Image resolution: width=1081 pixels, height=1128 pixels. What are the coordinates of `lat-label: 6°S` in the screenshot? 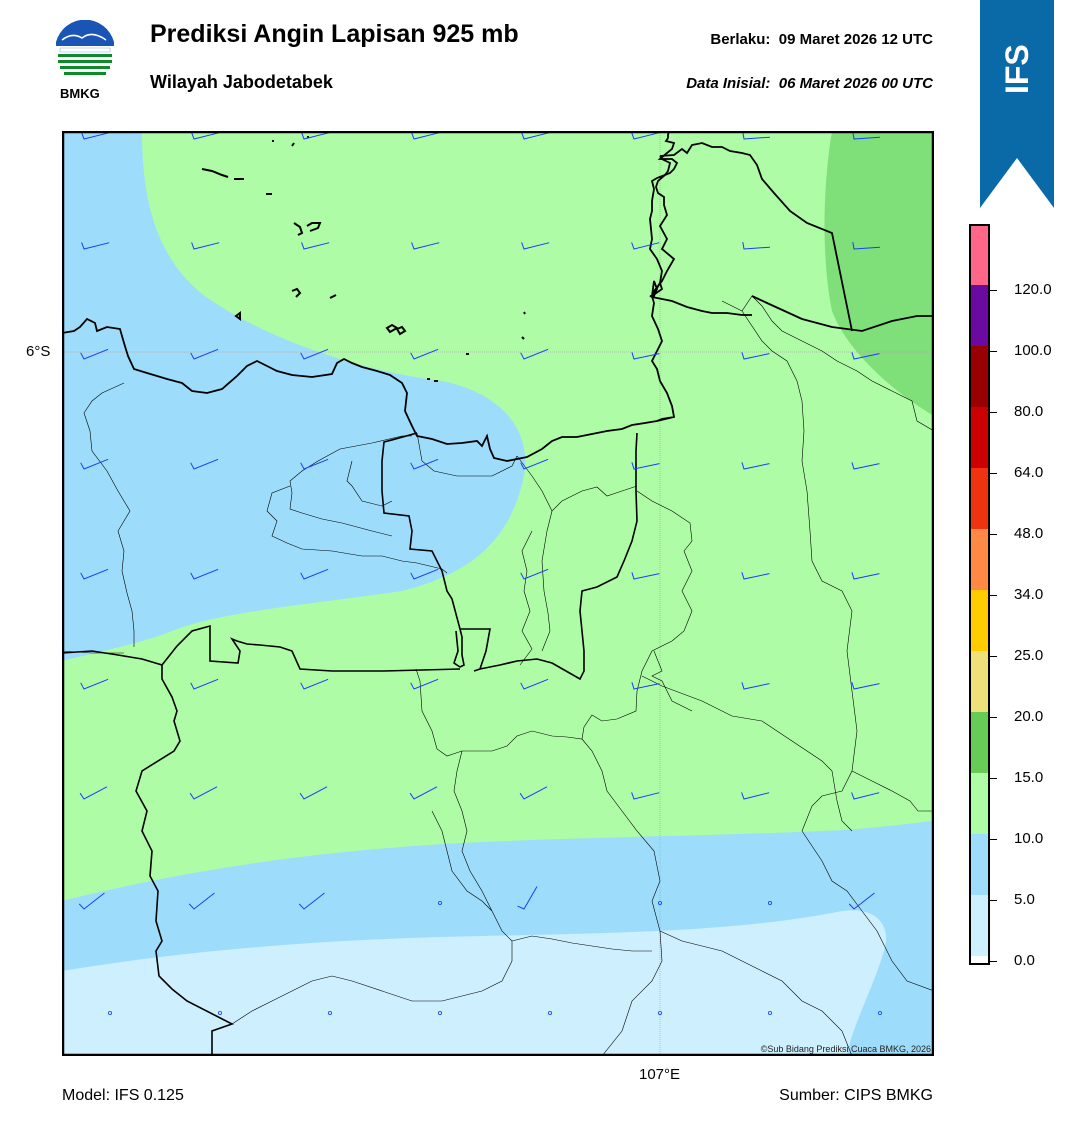 It's located at (38, 351).